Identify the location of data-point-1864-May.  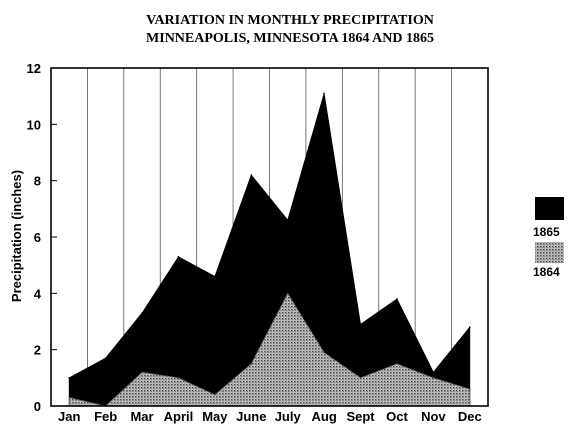
(215, 394).